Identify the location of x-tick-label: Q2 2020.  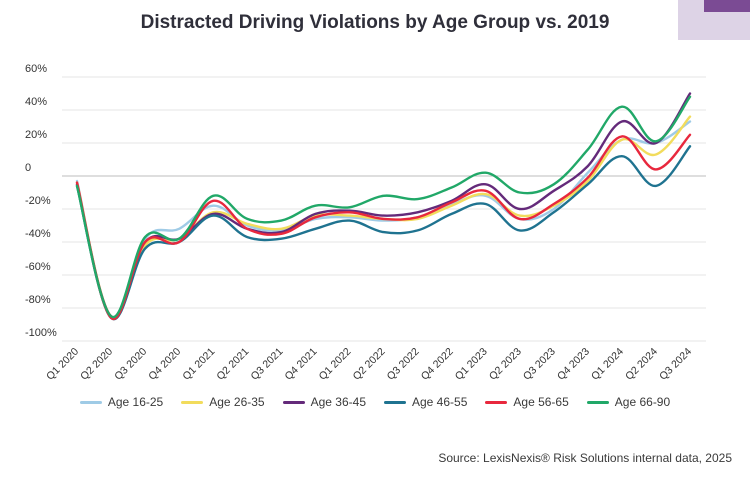
(96, 364).